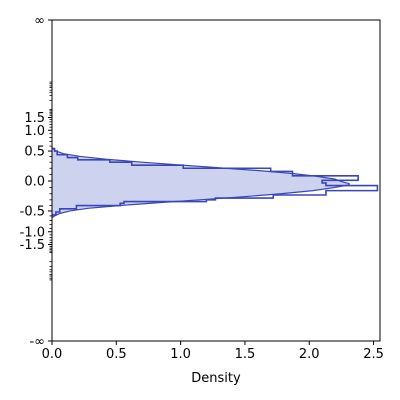 Image resolution: width=400 pixels, height=400 pixels. I want to click on kde-line, so click(200, 183).